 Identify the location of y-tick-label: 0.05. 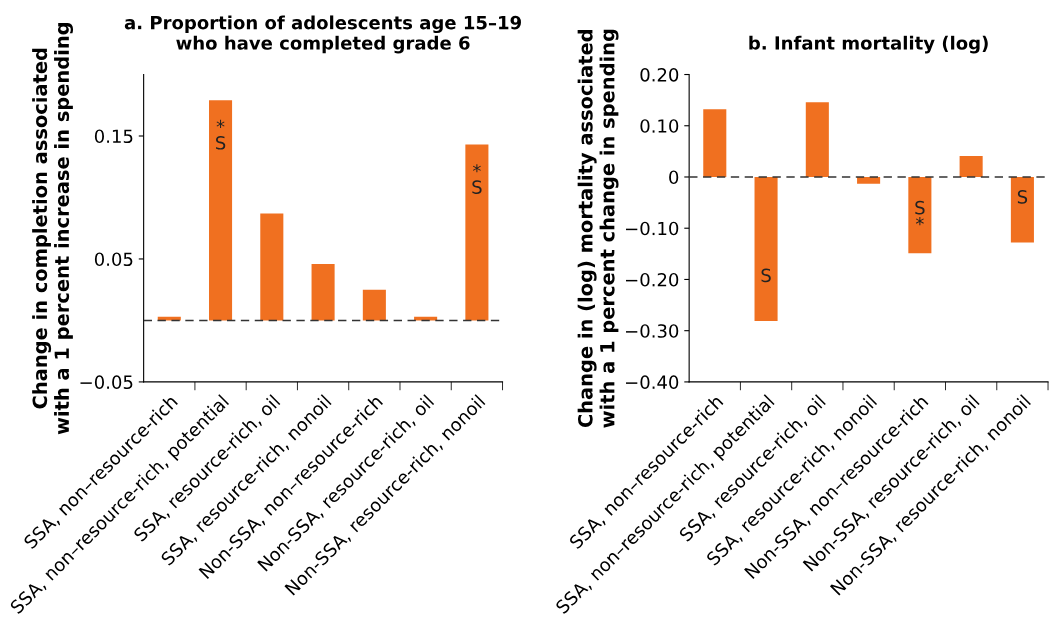
(113, 259).